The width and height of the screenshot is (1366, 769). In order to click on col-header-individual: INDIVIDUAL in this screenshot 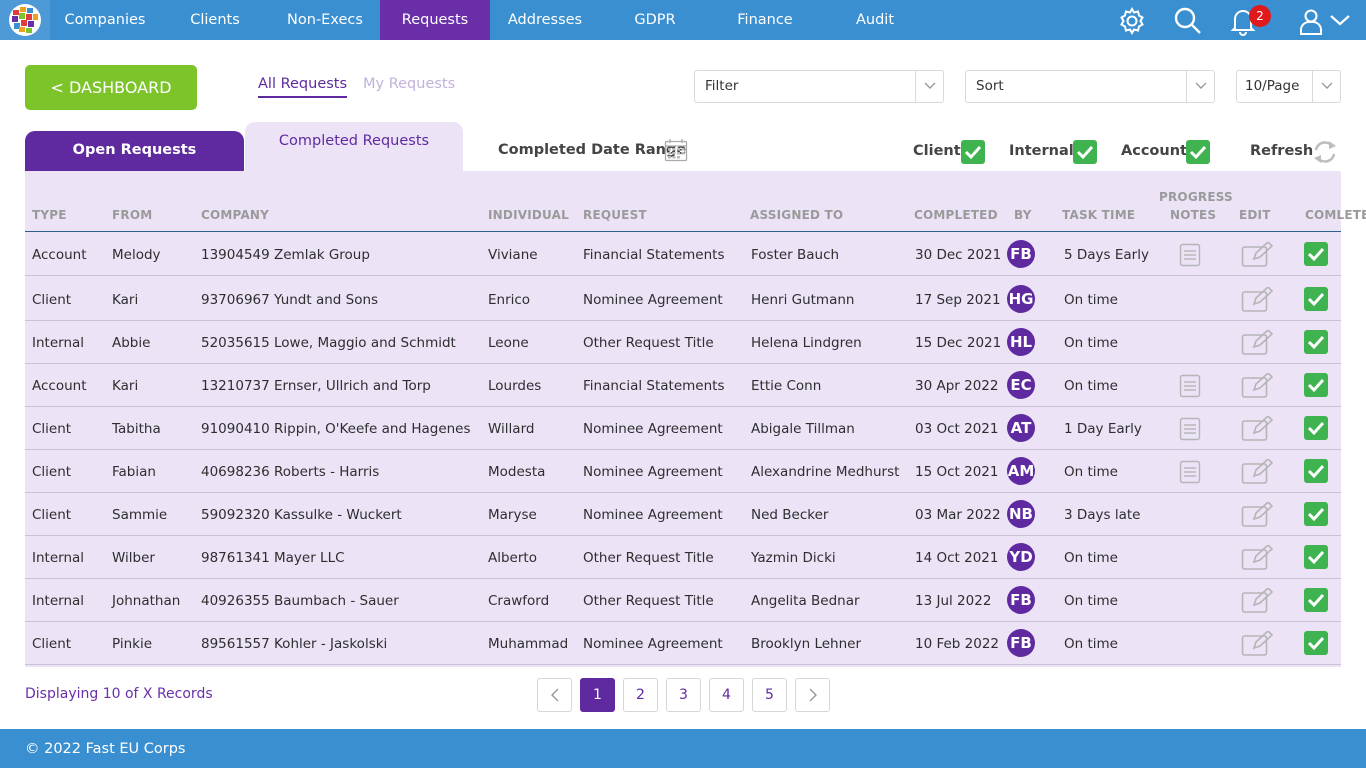, I will do `click(528, 215)`.